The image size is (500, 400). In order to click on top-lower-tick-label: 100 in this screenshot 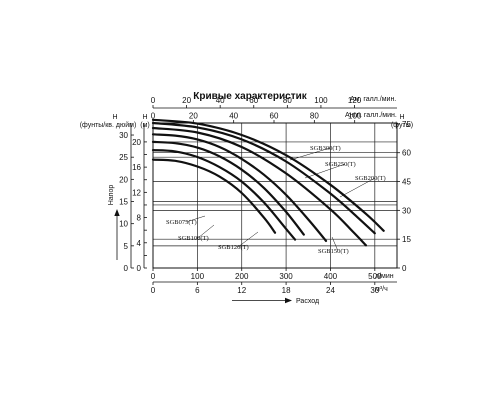, I will do `click(355, 116)`.